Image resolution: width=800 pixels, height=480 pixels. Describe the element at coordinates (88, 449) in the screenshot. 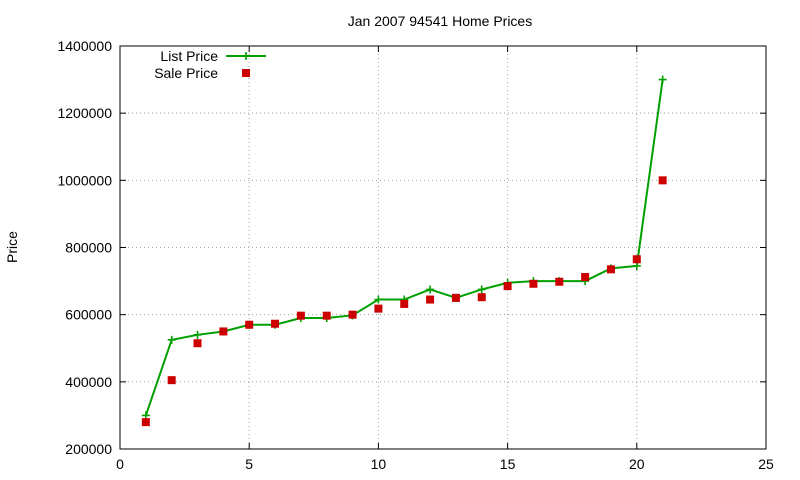

I see `y-tick-label: 200000` at that location.